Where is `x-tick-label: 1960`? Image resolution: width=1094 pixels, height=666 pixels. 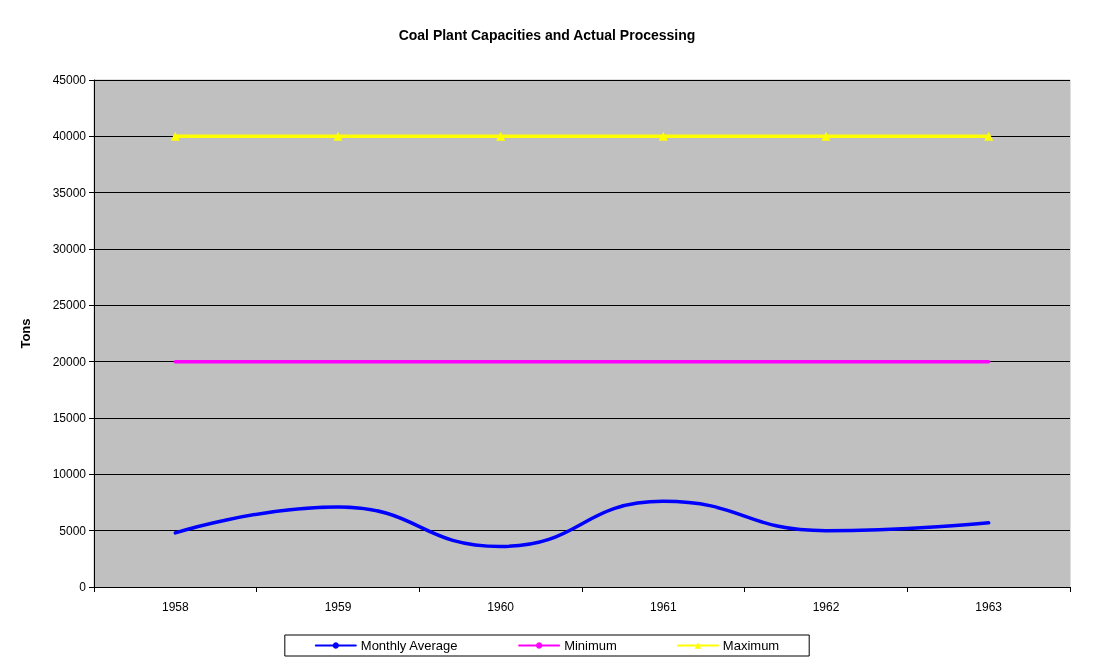 x-tick-label: 1960 is located at coordinates (501, 607).